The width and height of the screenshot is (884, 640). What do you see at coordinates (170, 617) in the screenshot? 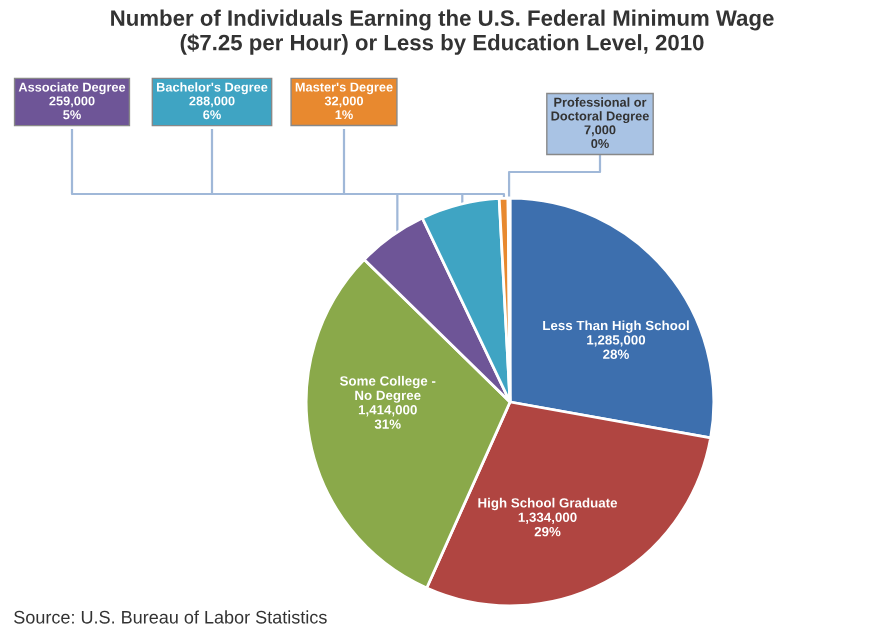
I see `source-note: Source: U.S. Bureau of Labor Statistics` at bounding box center [170, 617].